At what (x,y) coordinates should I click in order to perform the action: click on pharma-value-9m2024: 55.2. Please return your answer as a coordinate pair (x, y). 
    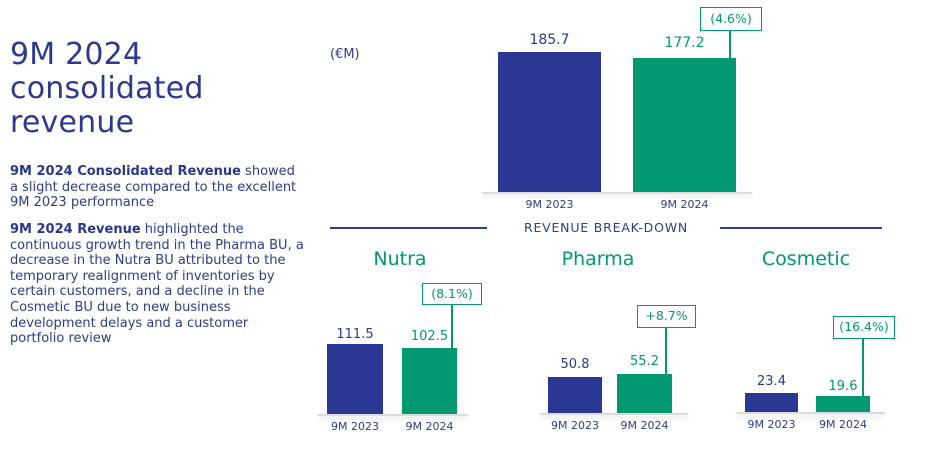
    Looking at the image, I should click on (644, 361).